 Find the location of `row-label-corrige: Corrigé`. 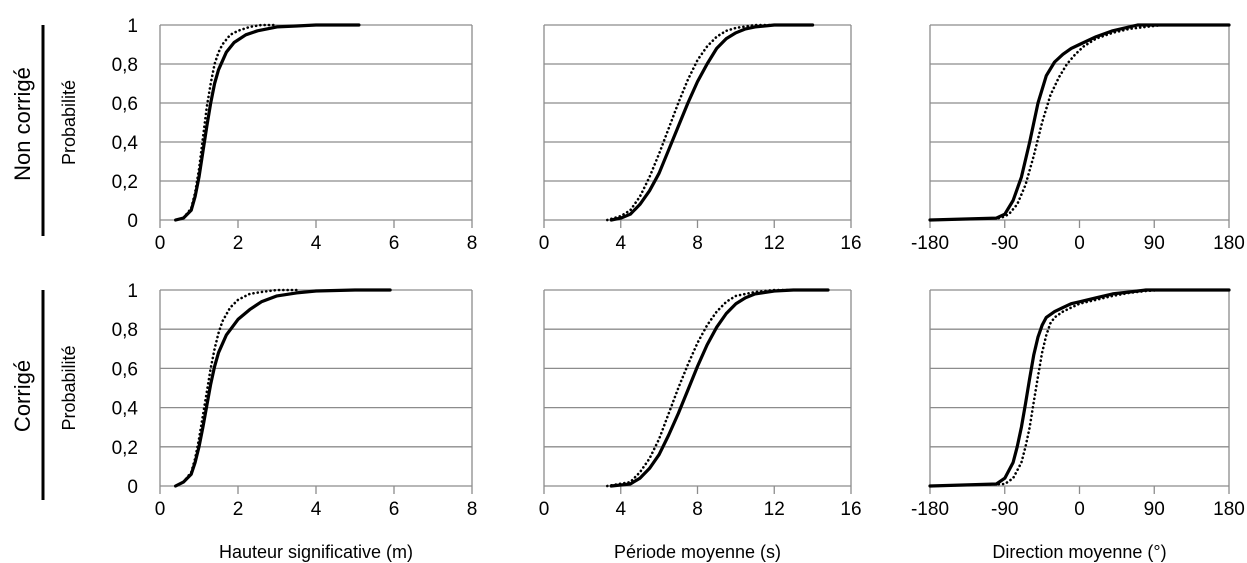

row-label-corrige: Corrigé is located at coordinates (22, 396).